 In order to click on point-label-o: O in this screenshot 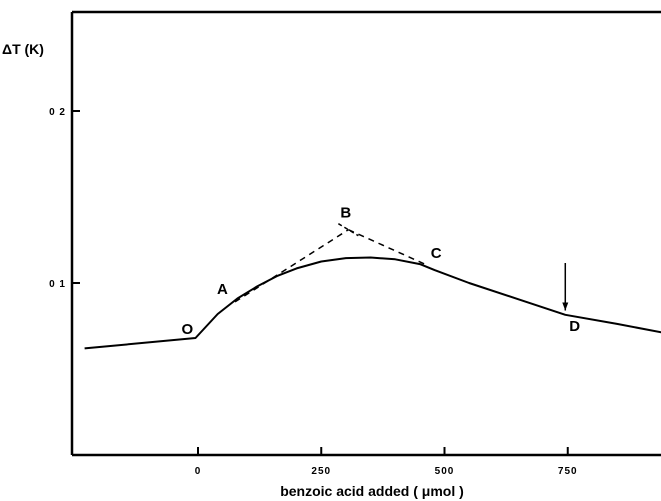, I will do `click(188, 329)`.